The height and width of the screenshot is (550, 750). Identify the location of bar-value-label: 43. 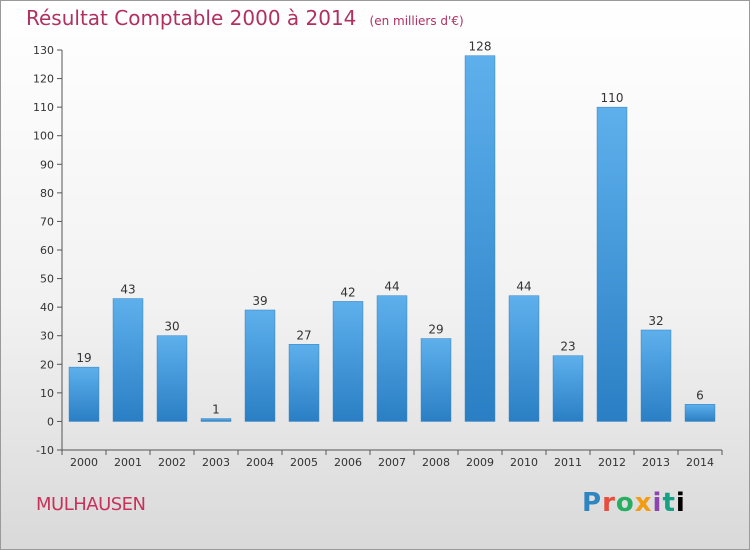
(127, 290).